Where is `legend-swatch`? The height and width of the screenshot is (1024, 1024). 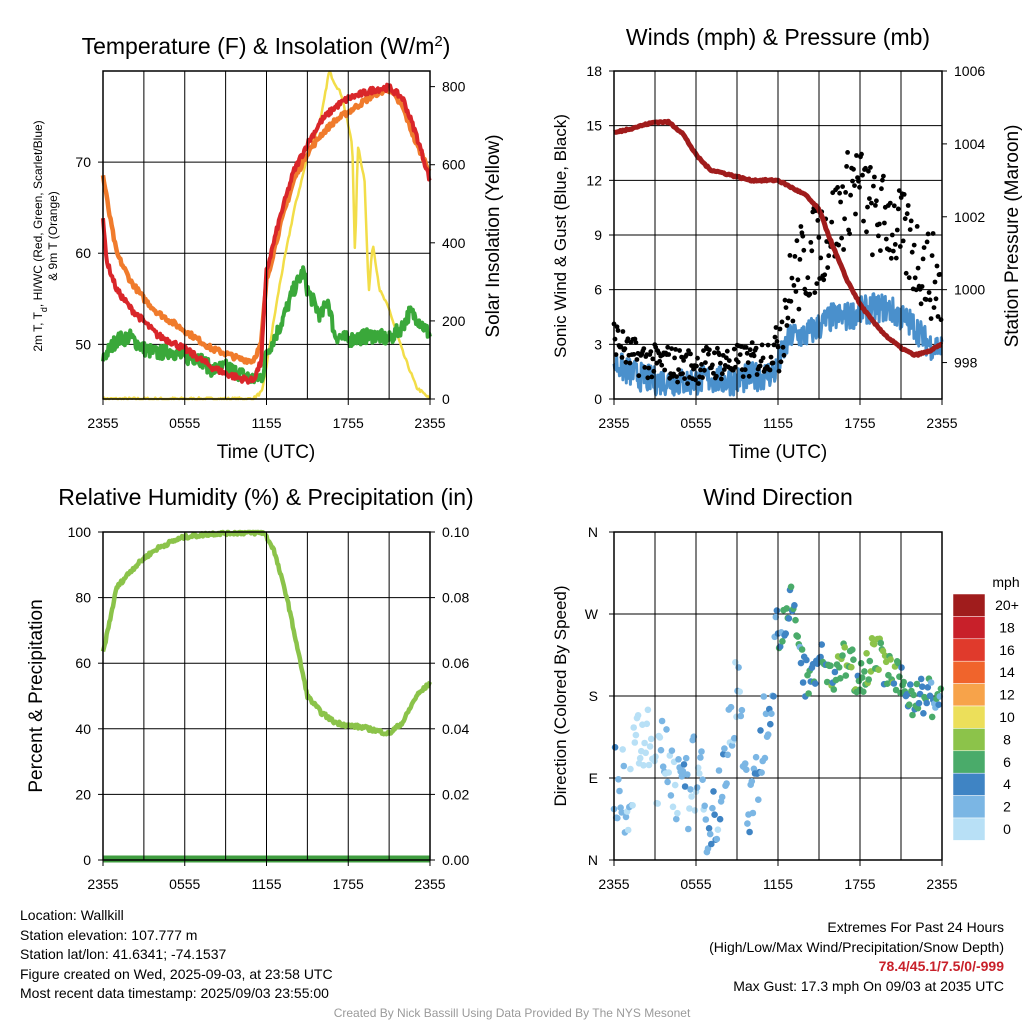
legend-swatch is located at coordinates (969, 695).